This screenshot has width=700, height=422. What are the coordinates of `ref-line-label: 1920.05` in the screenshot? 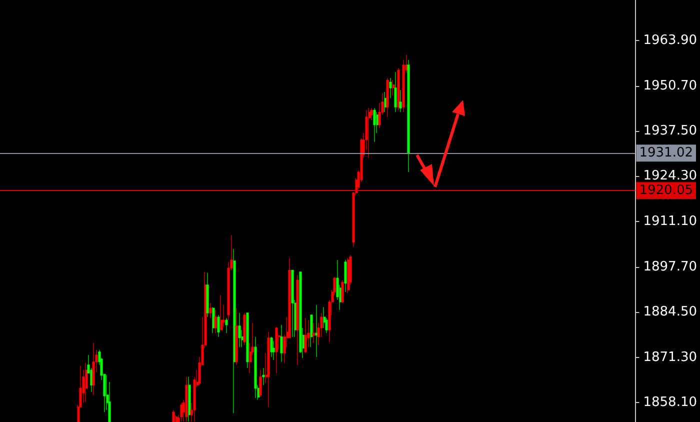 It's located at (666, 190).